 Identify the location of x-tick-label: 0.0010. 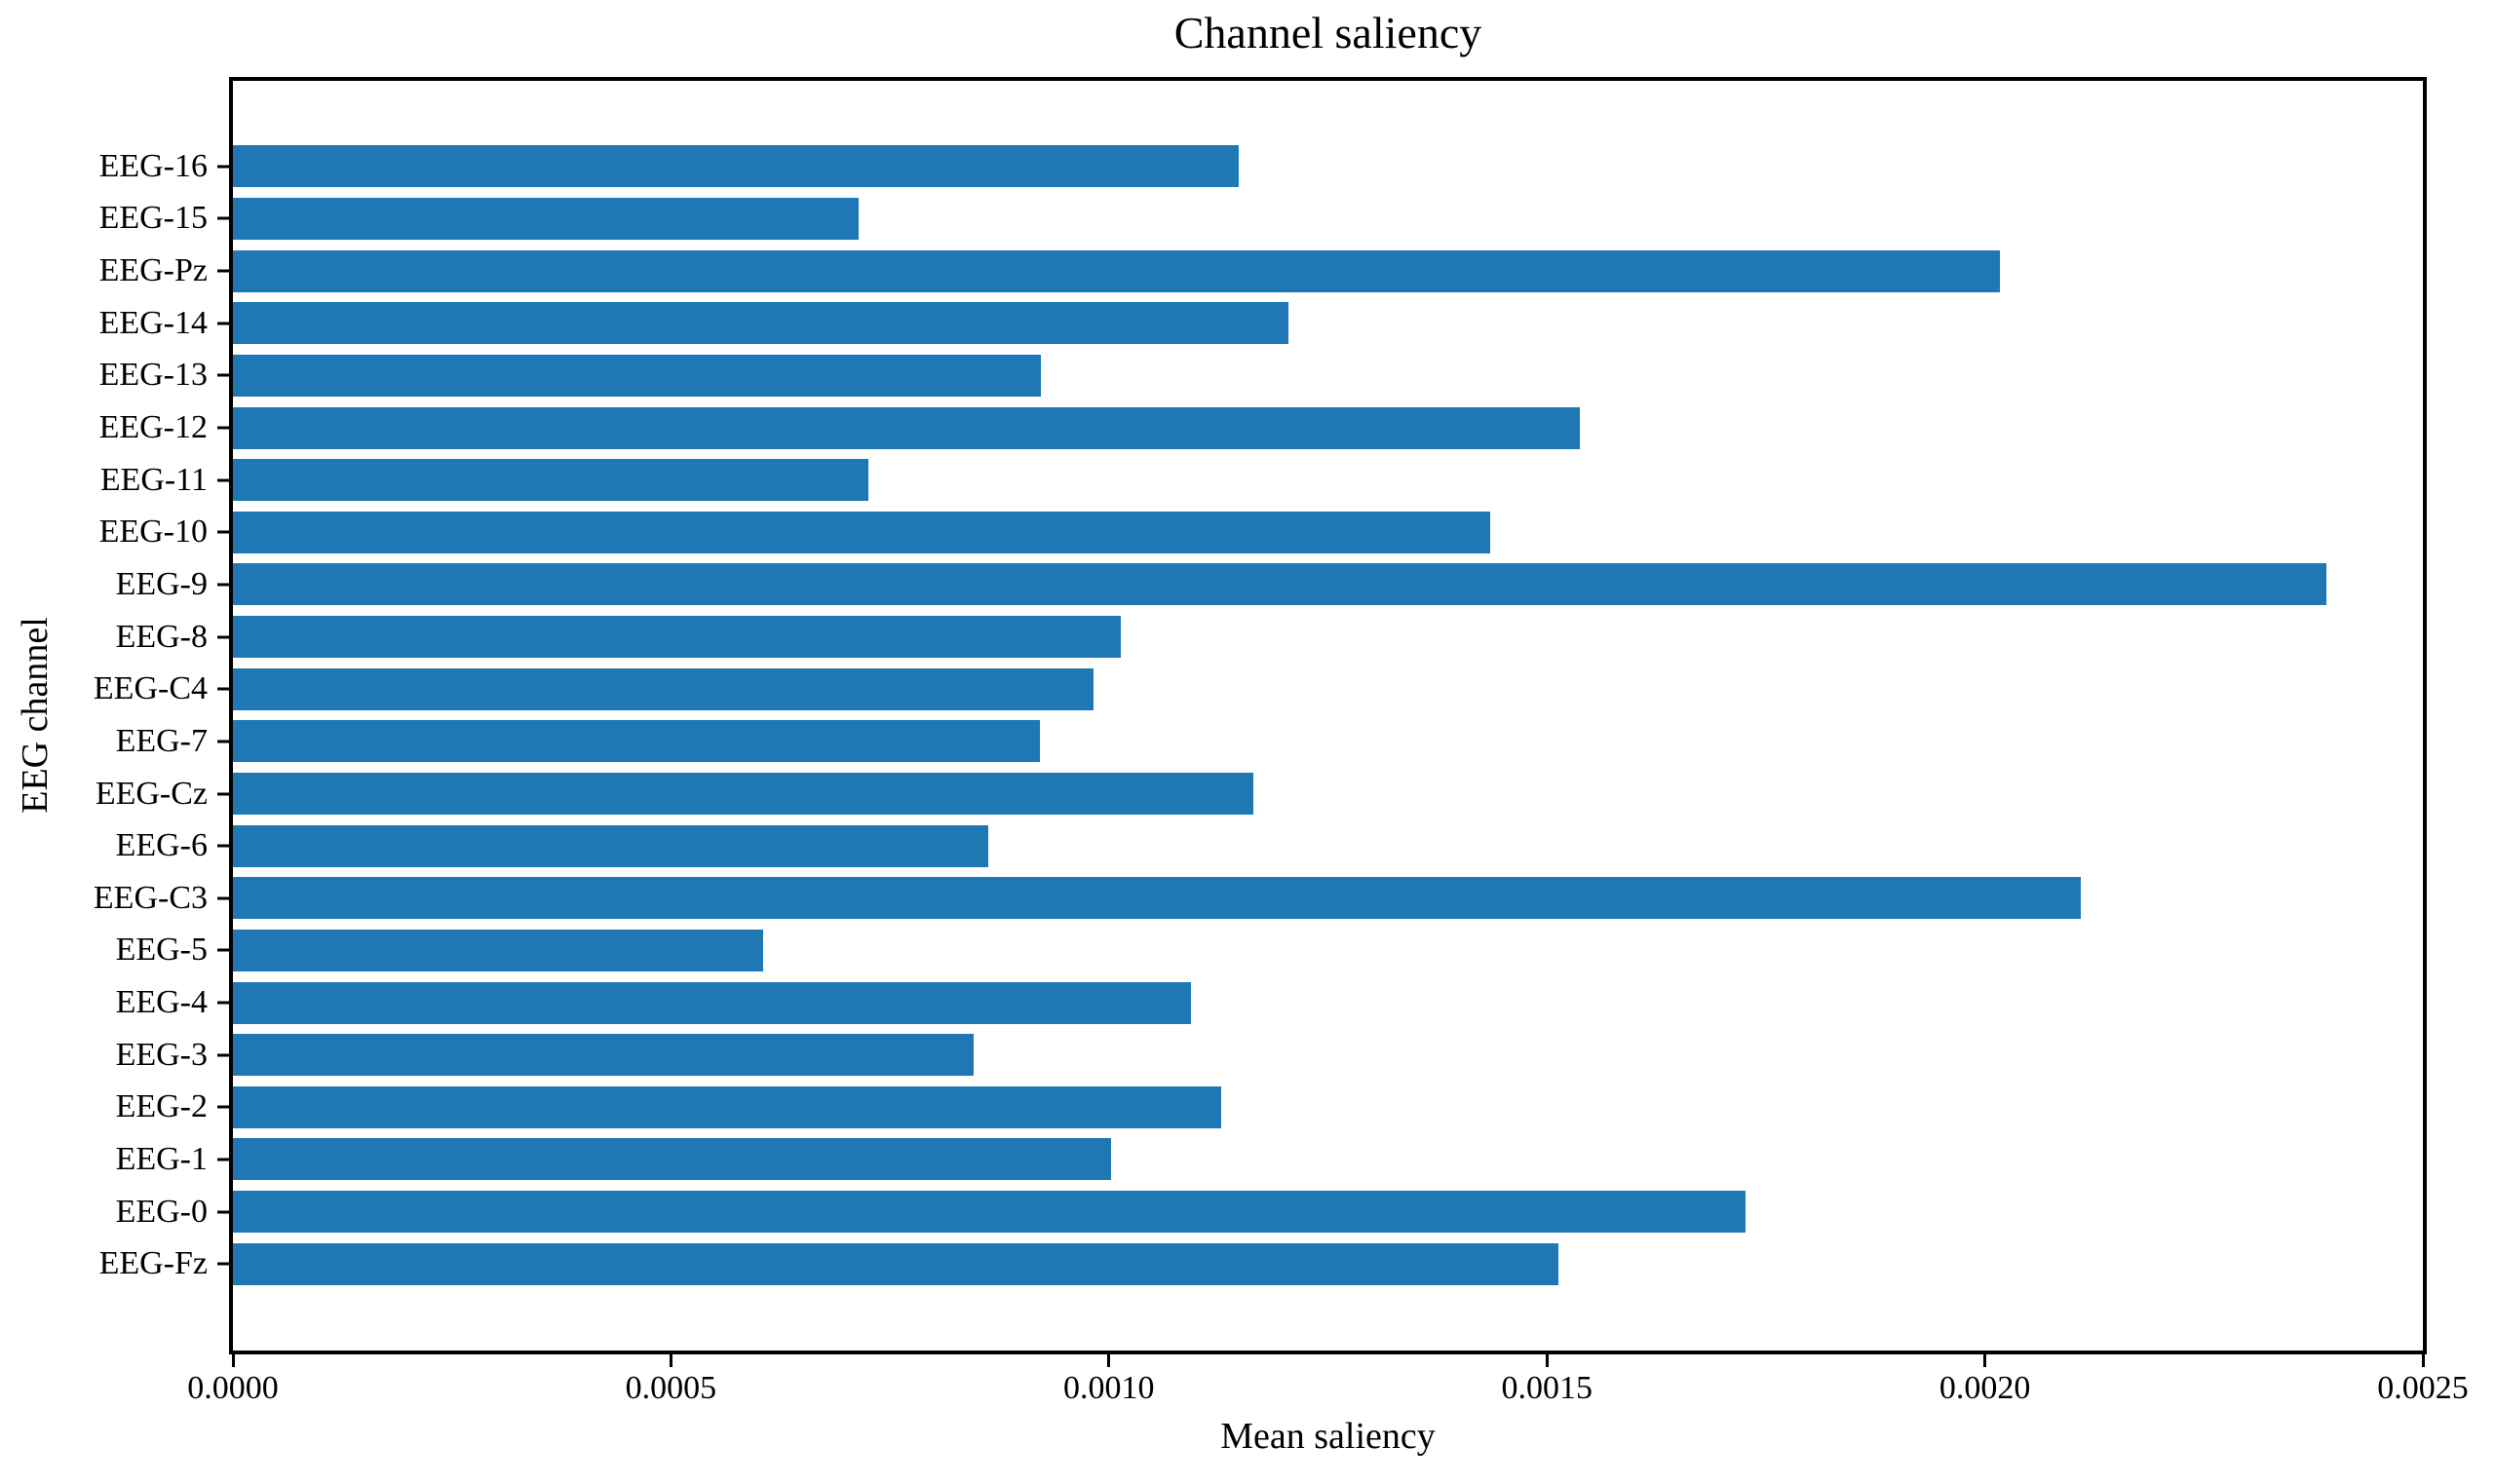
(1109, 1388).